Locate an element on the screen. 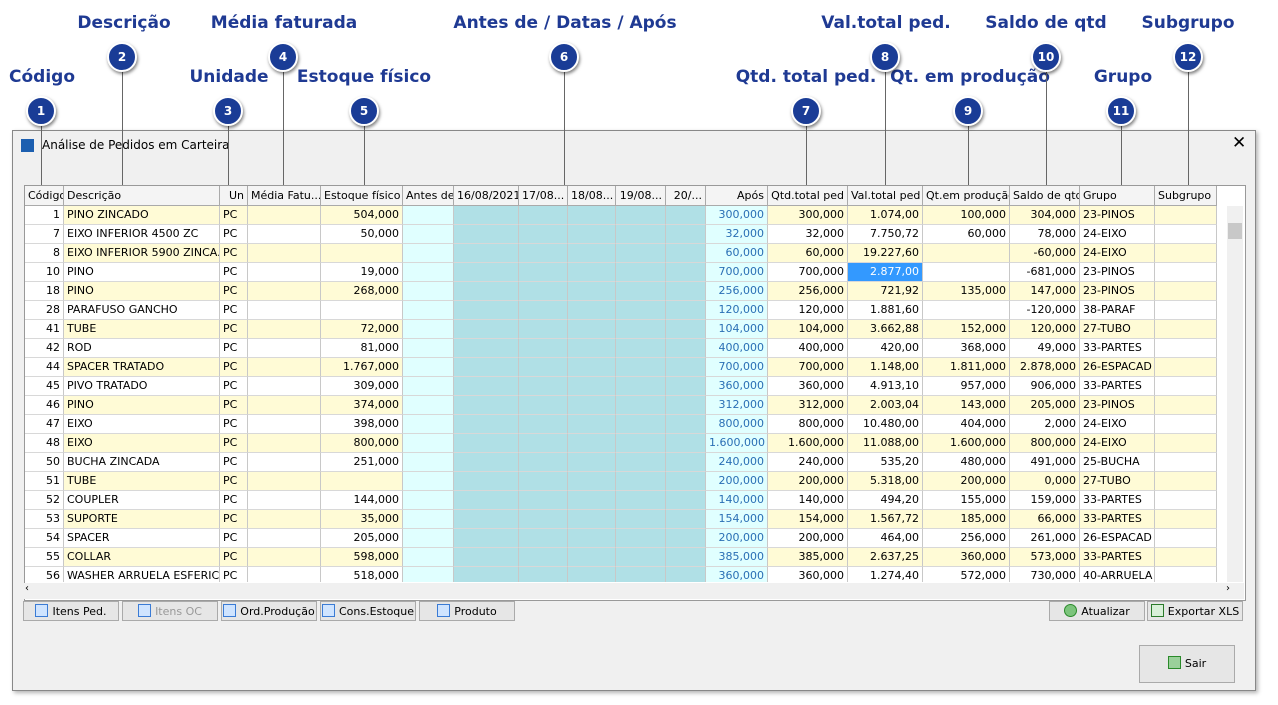 Image resolution: width=1278 pixels, height=705 pixels. h-scrollbar: ‹ › is located at coordinates (634, 591).